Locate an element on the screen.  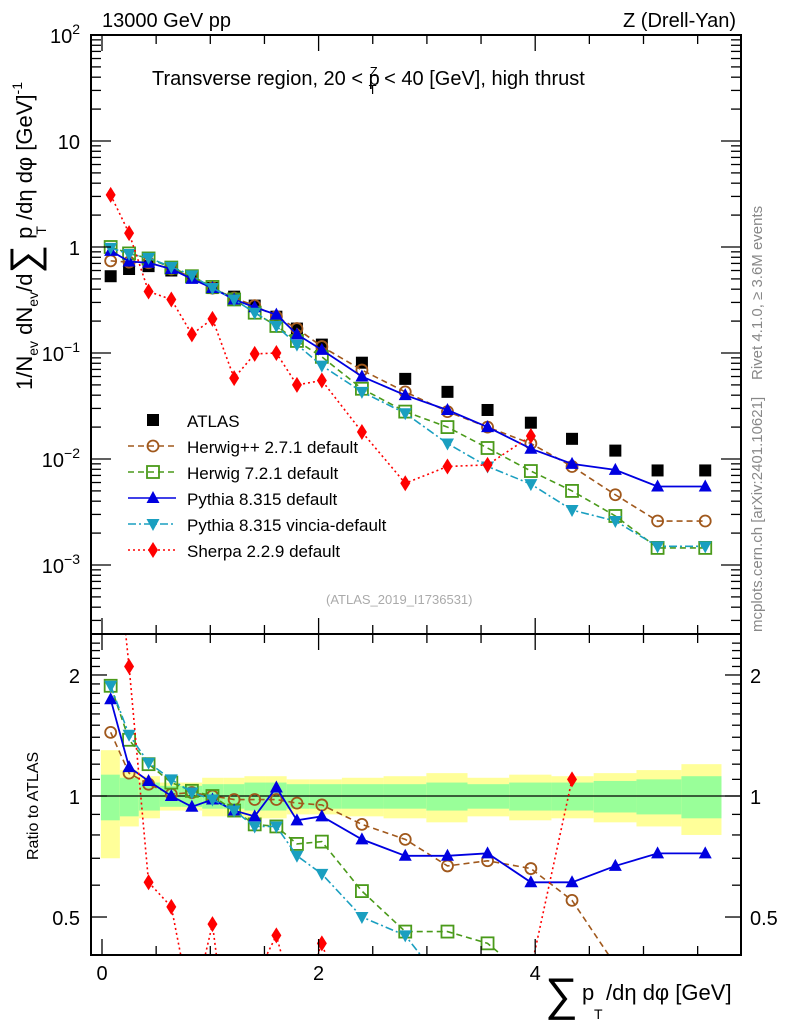
ratio-tick-label-left: 1 is located at coordinates (74, 798).